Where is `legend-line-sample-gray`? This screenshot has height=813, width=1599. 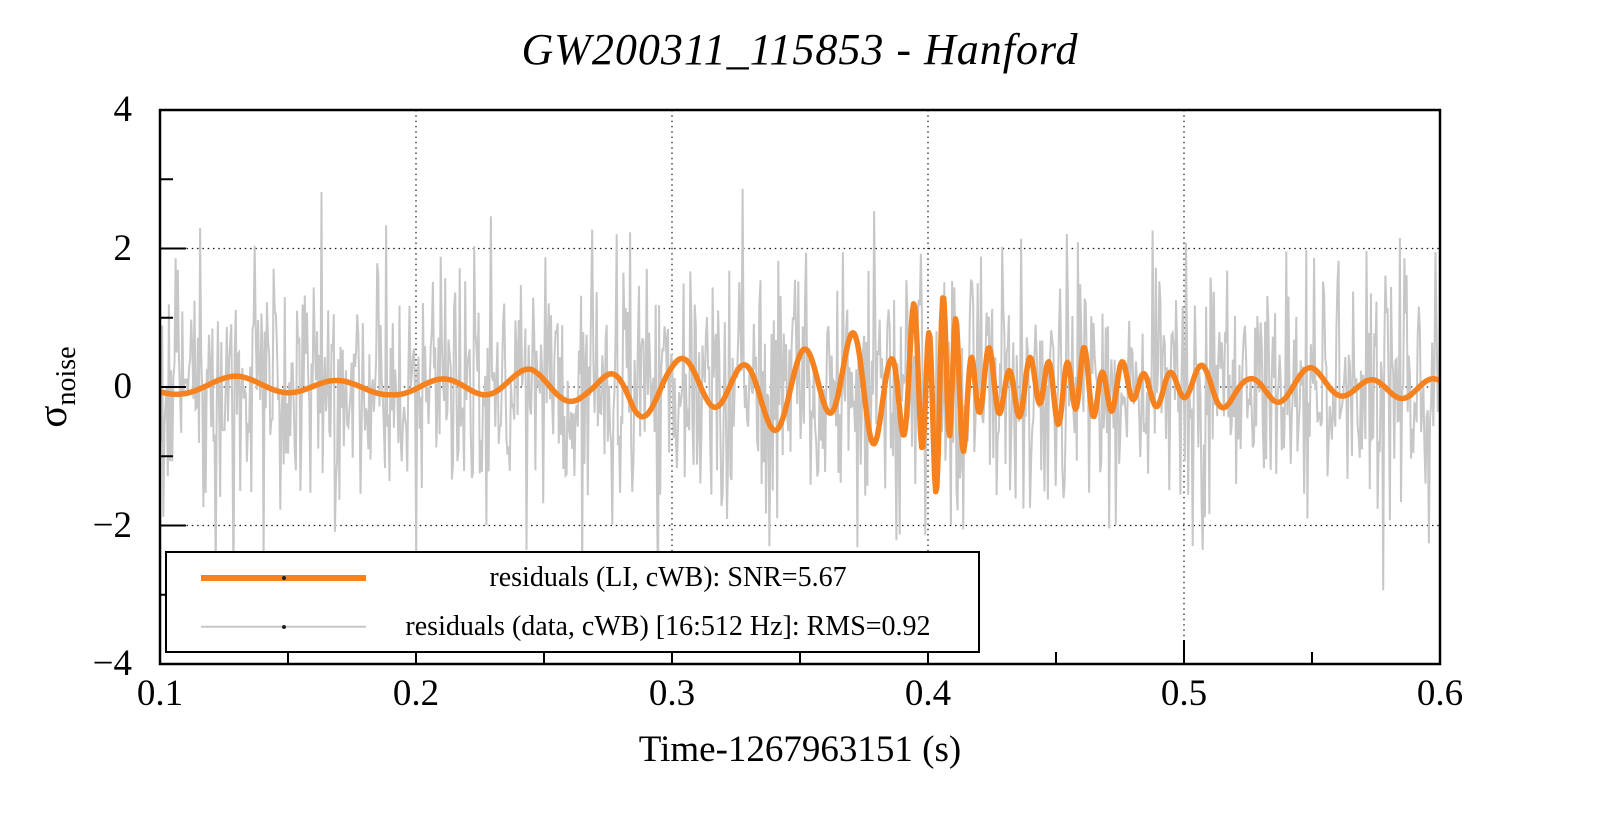 legend-line-sample-gray is located at coordinates (283, 627).